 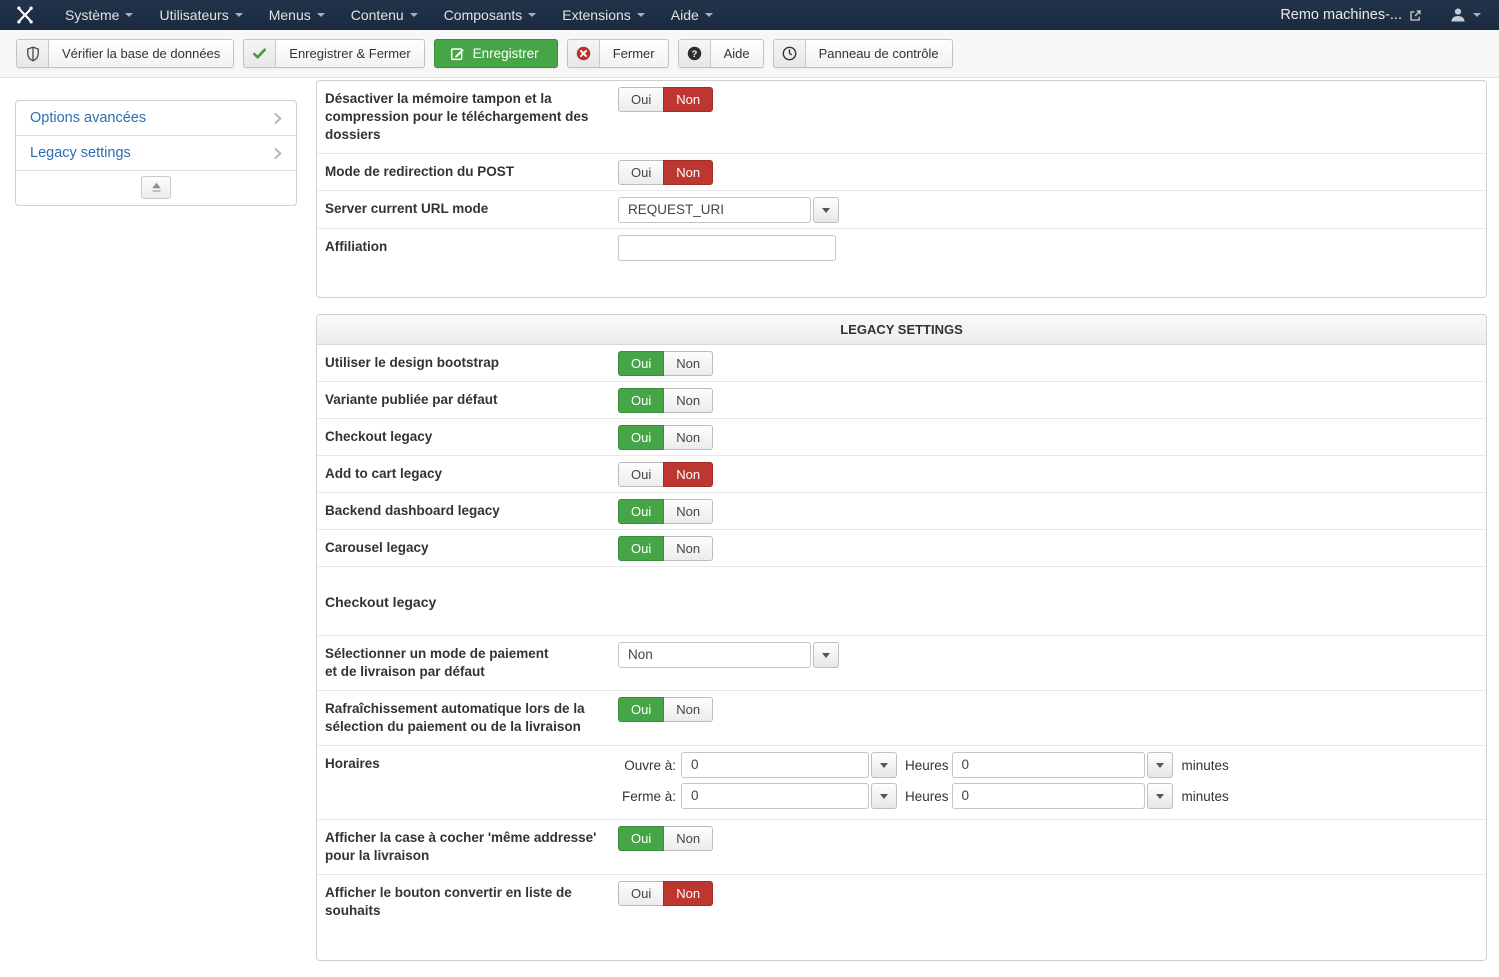 I want to click on edit-icon, so click(x=457, y=53).